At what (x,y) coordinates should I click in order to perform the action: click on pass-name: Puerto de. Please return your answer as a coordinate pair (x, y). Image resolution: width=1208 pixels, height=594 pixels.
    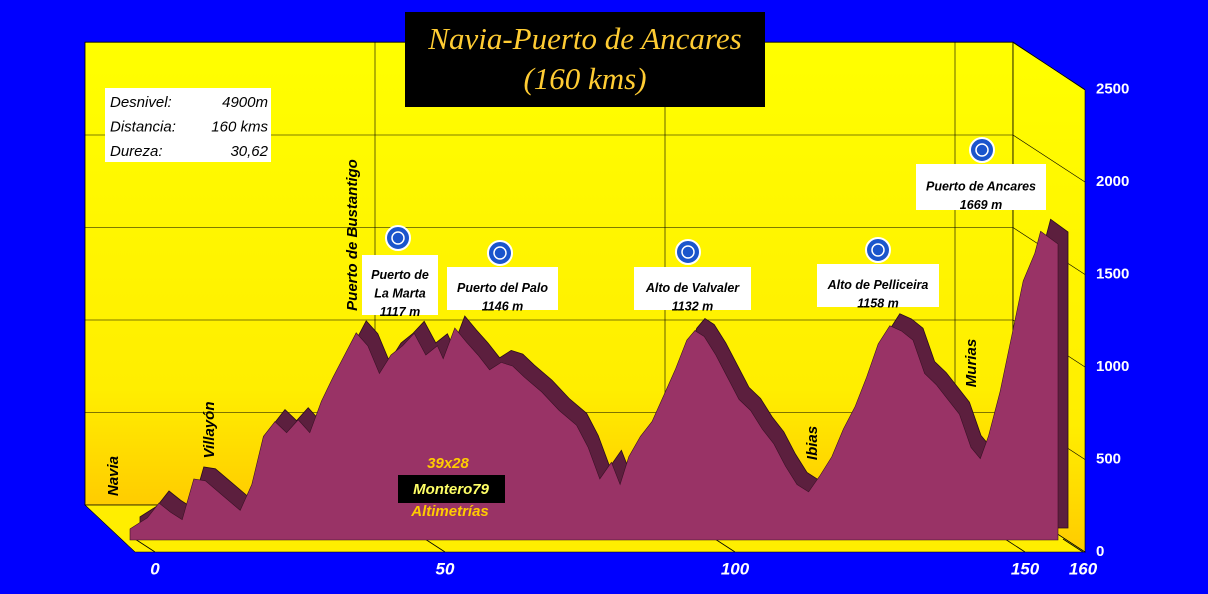
    Looking at the image, I should click on (400, 275).